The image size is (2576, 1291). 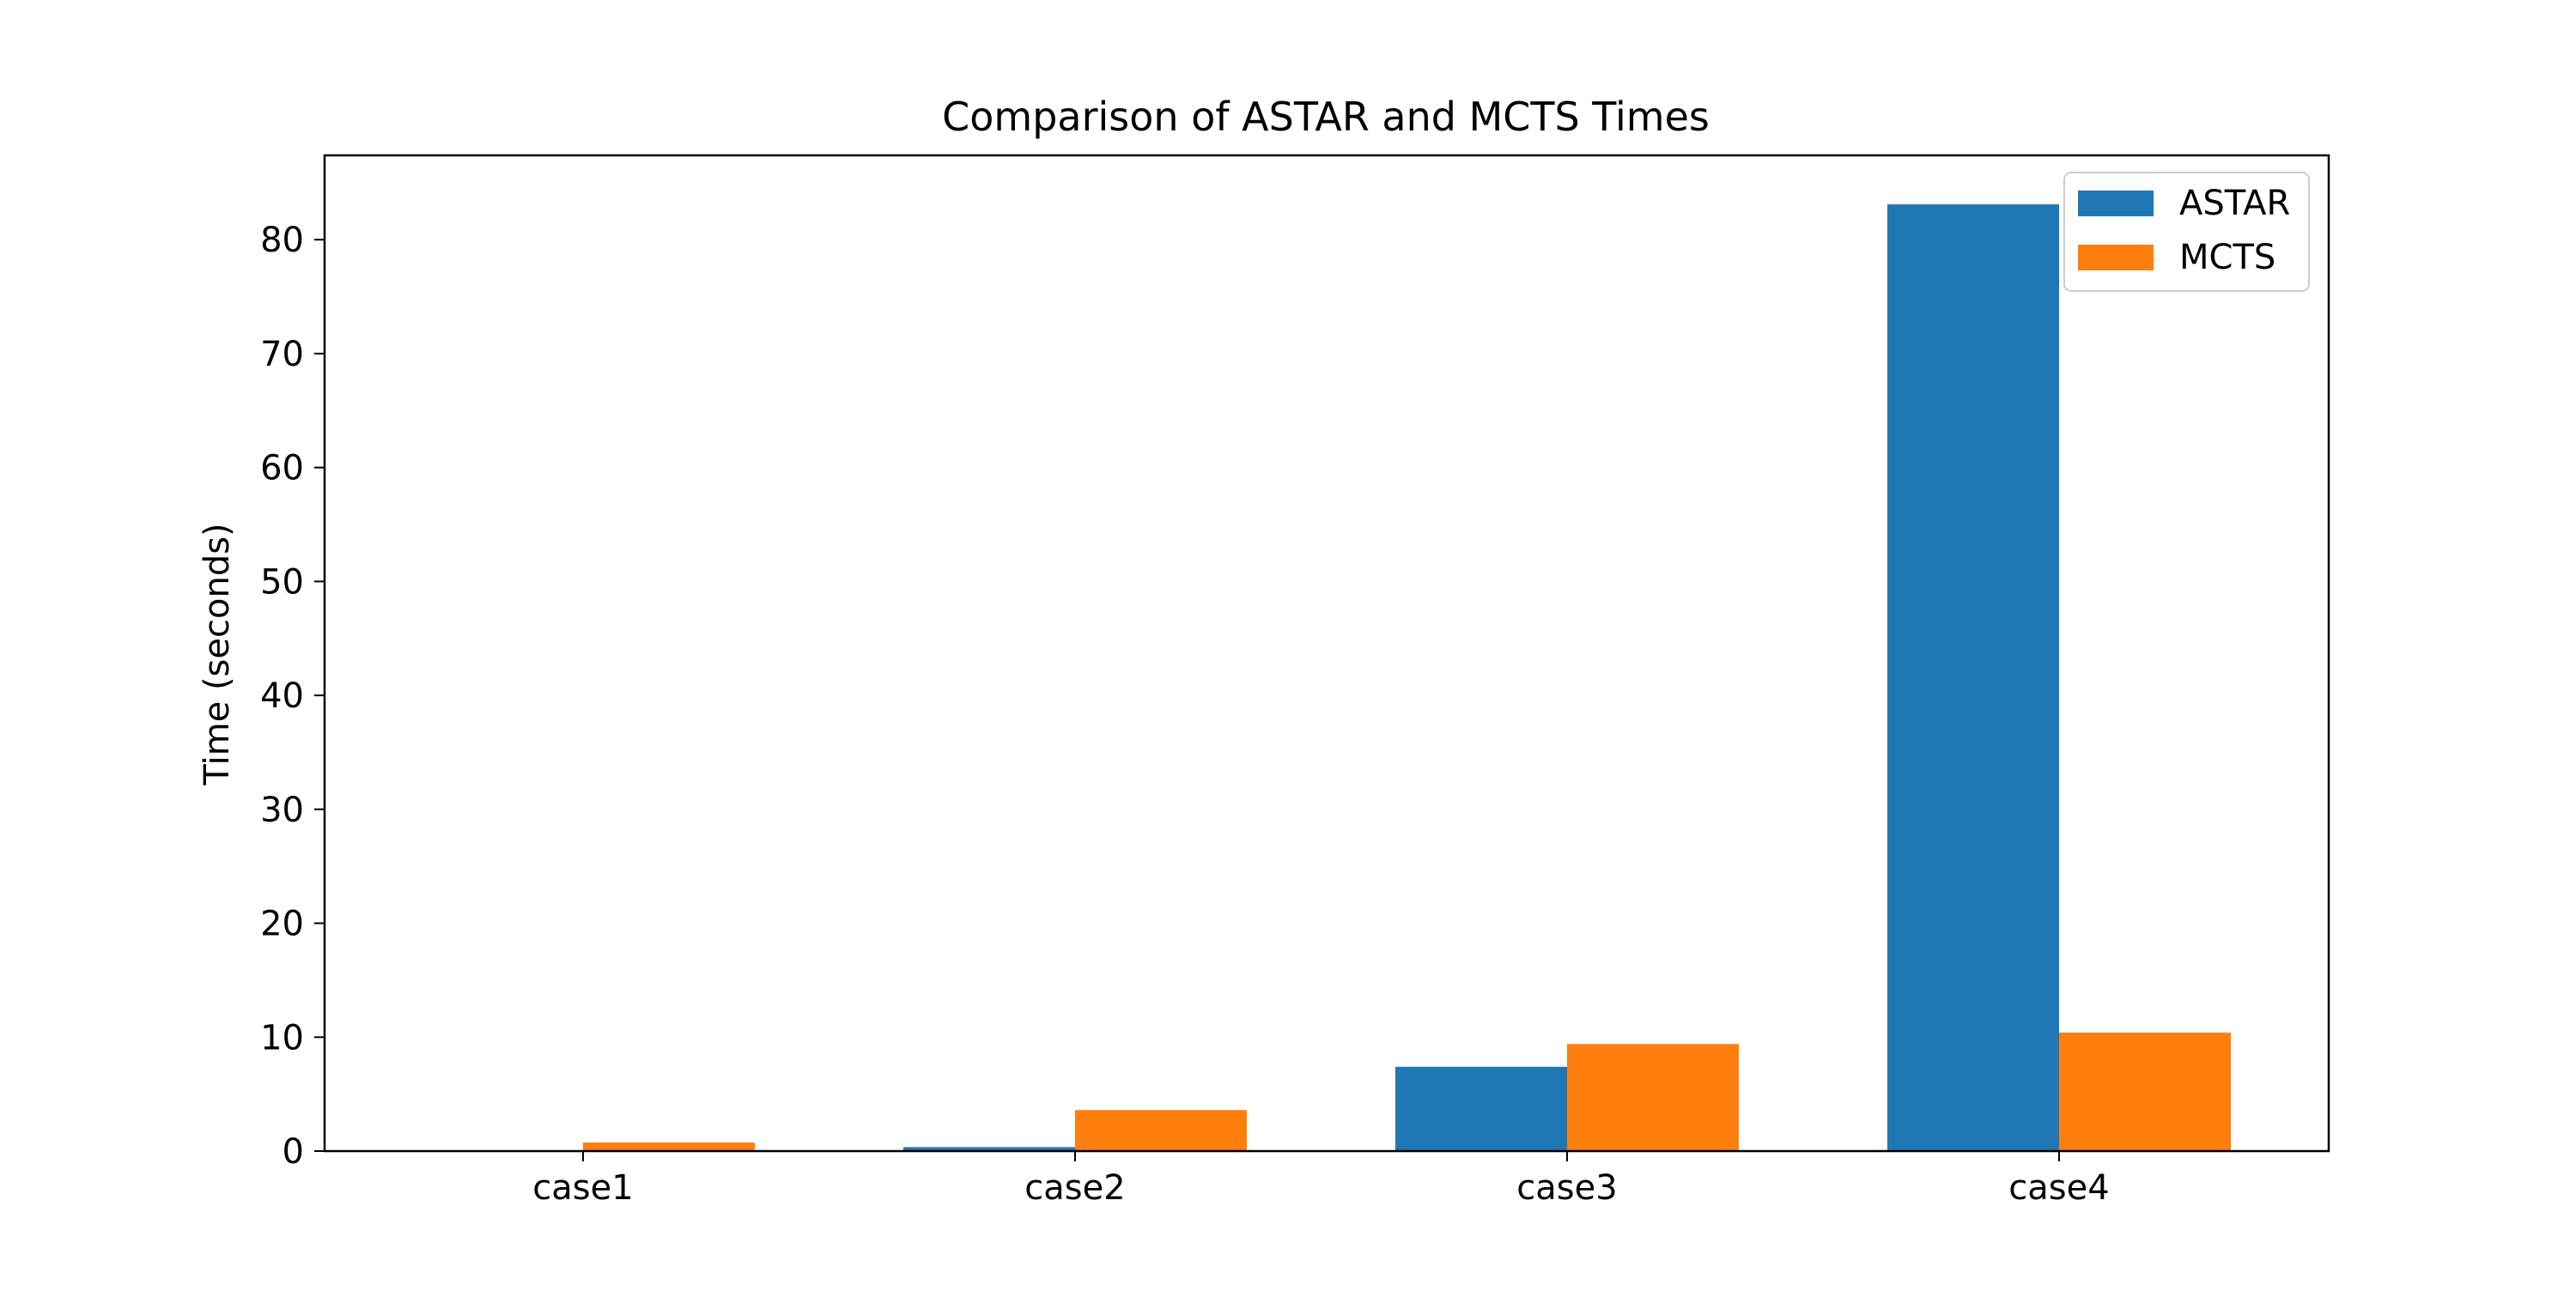 What do you see at coordinates (2145, 1092) in the screenshot?
I see `bar-mcts-case4` at bounding box center [2145, 1092].